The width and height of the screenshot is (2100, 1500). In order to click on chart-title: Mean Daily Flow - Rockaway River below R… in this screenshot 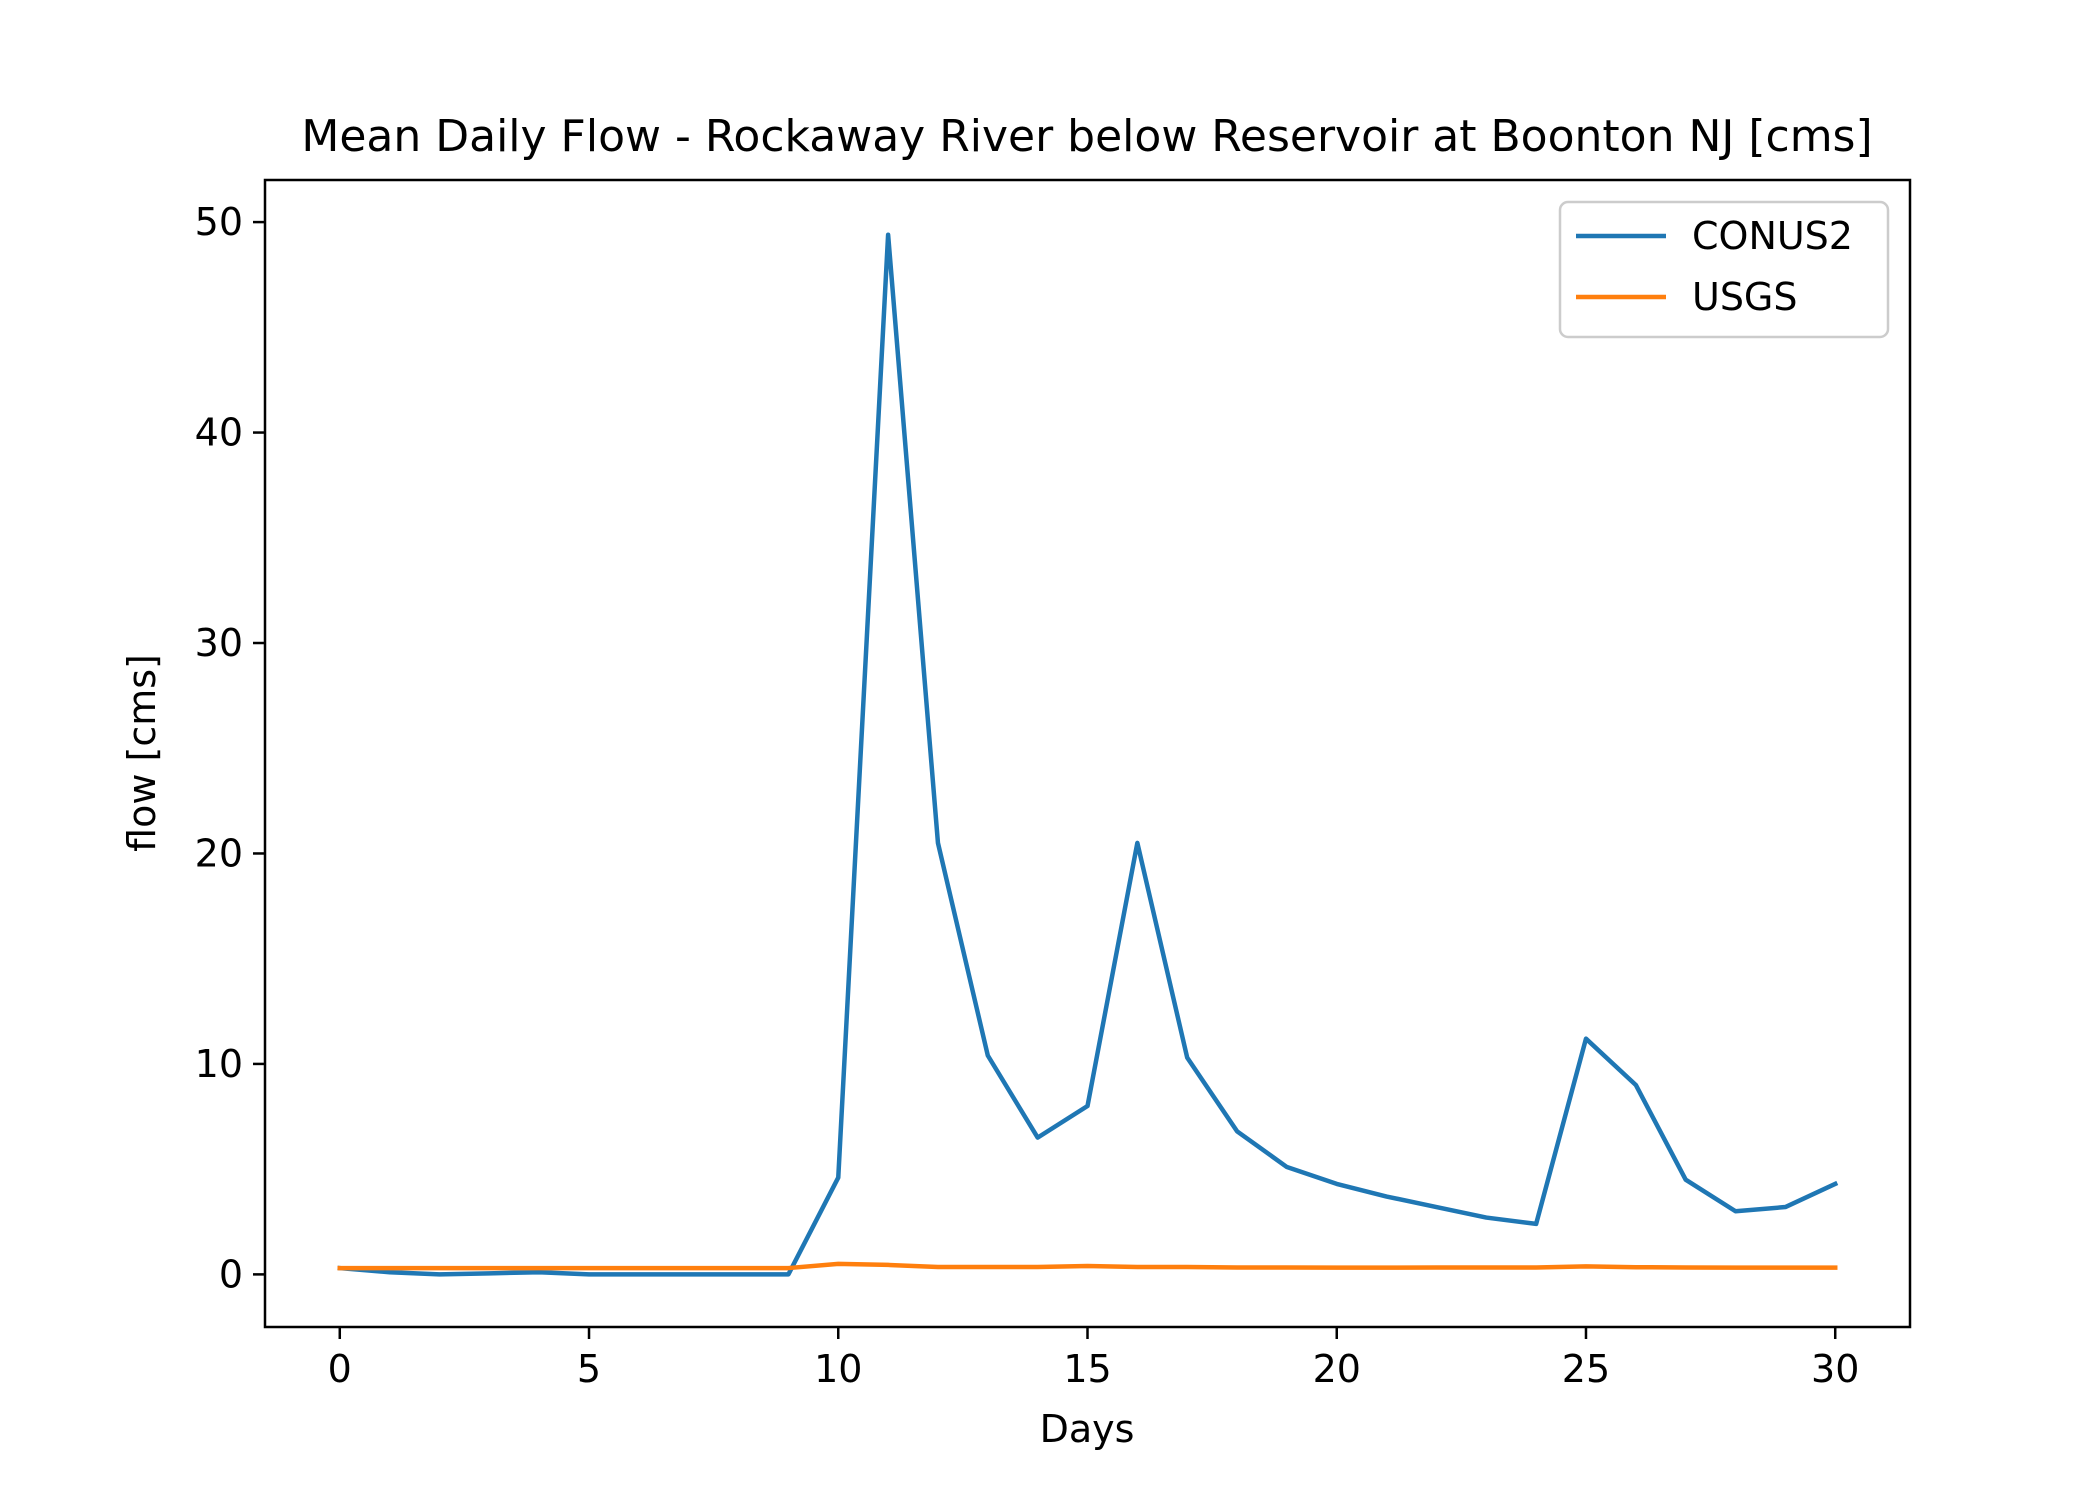, I will do `click(1086, 136)`.